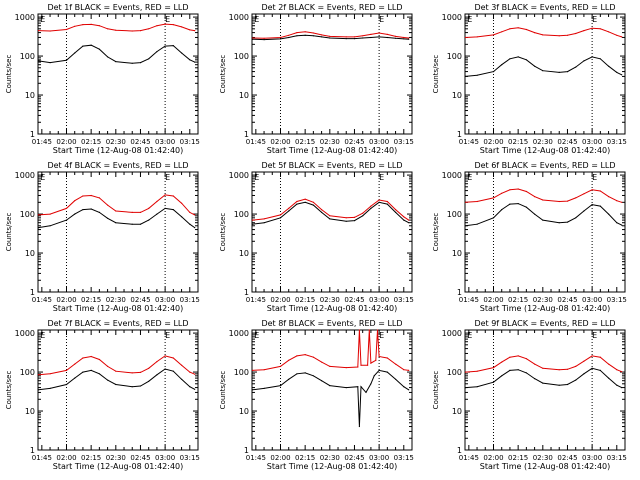 The height and width of the screenshot is (480, 640). I want to click on y-tick-label: 1, so click(32, 450).